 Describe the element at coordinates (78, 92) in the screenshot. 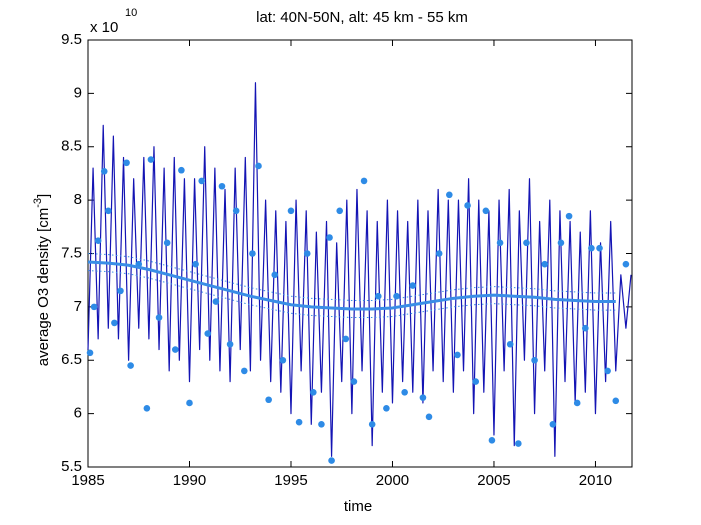

I see `y-tick-label: 9` at that location.